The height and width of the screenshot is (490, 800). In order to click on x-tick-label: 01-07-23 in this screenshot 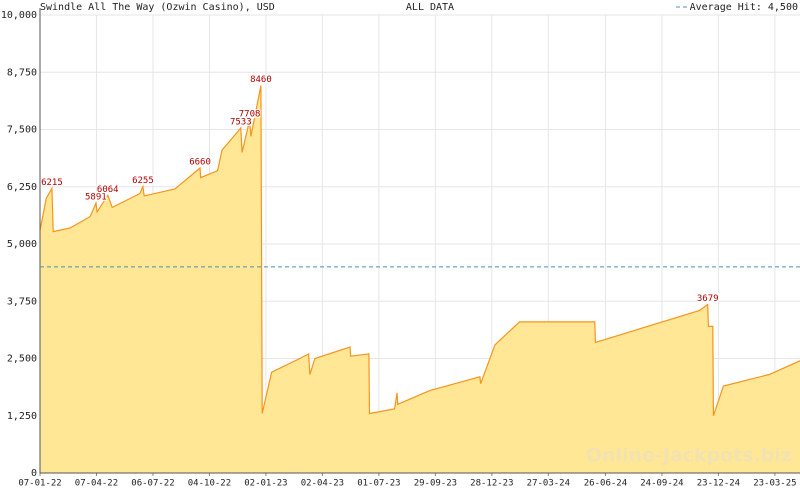, I will do `click(378, 484)`.